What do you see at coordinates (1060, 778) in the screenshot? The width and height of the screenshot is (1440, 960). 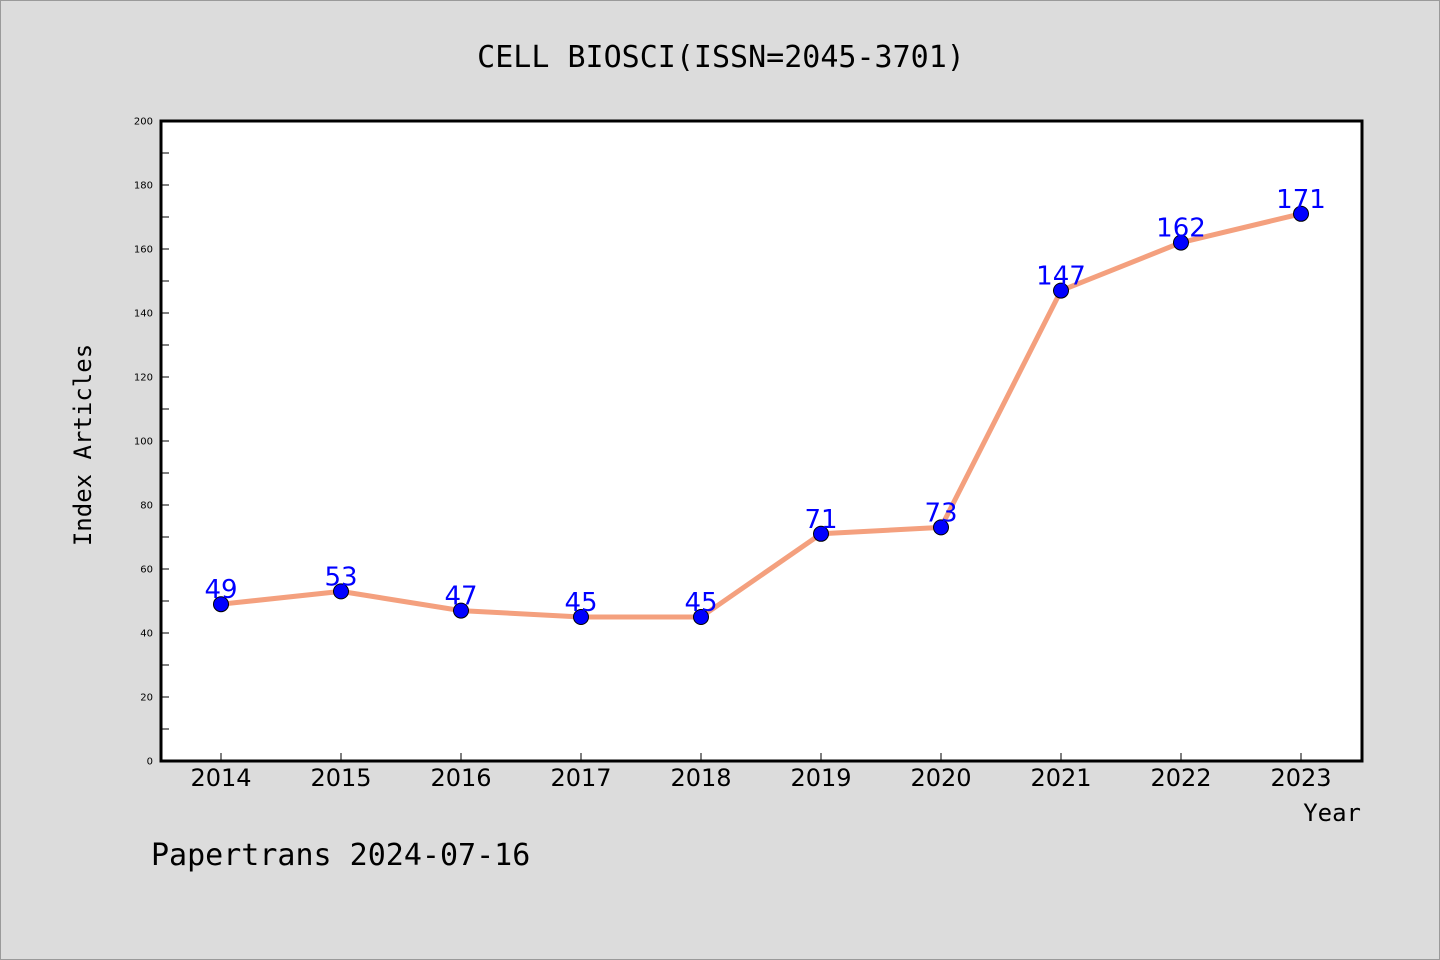 I see `x-tick-label: 2021` at bounding box center [1060, 778].